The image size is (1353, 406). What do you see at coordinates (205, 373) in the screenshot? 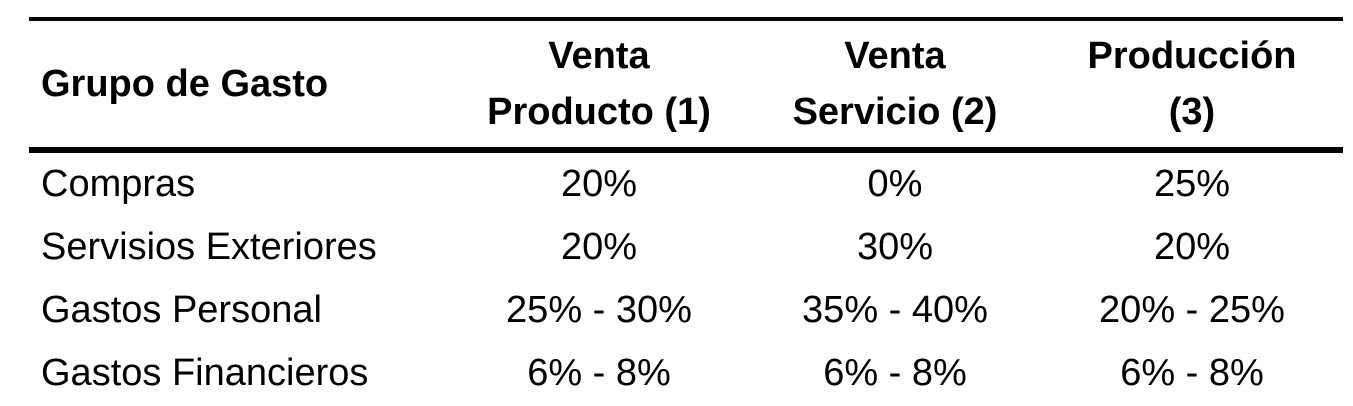
I see `row-group-label: Gastos Financieros` at bounding box center [205, 373].